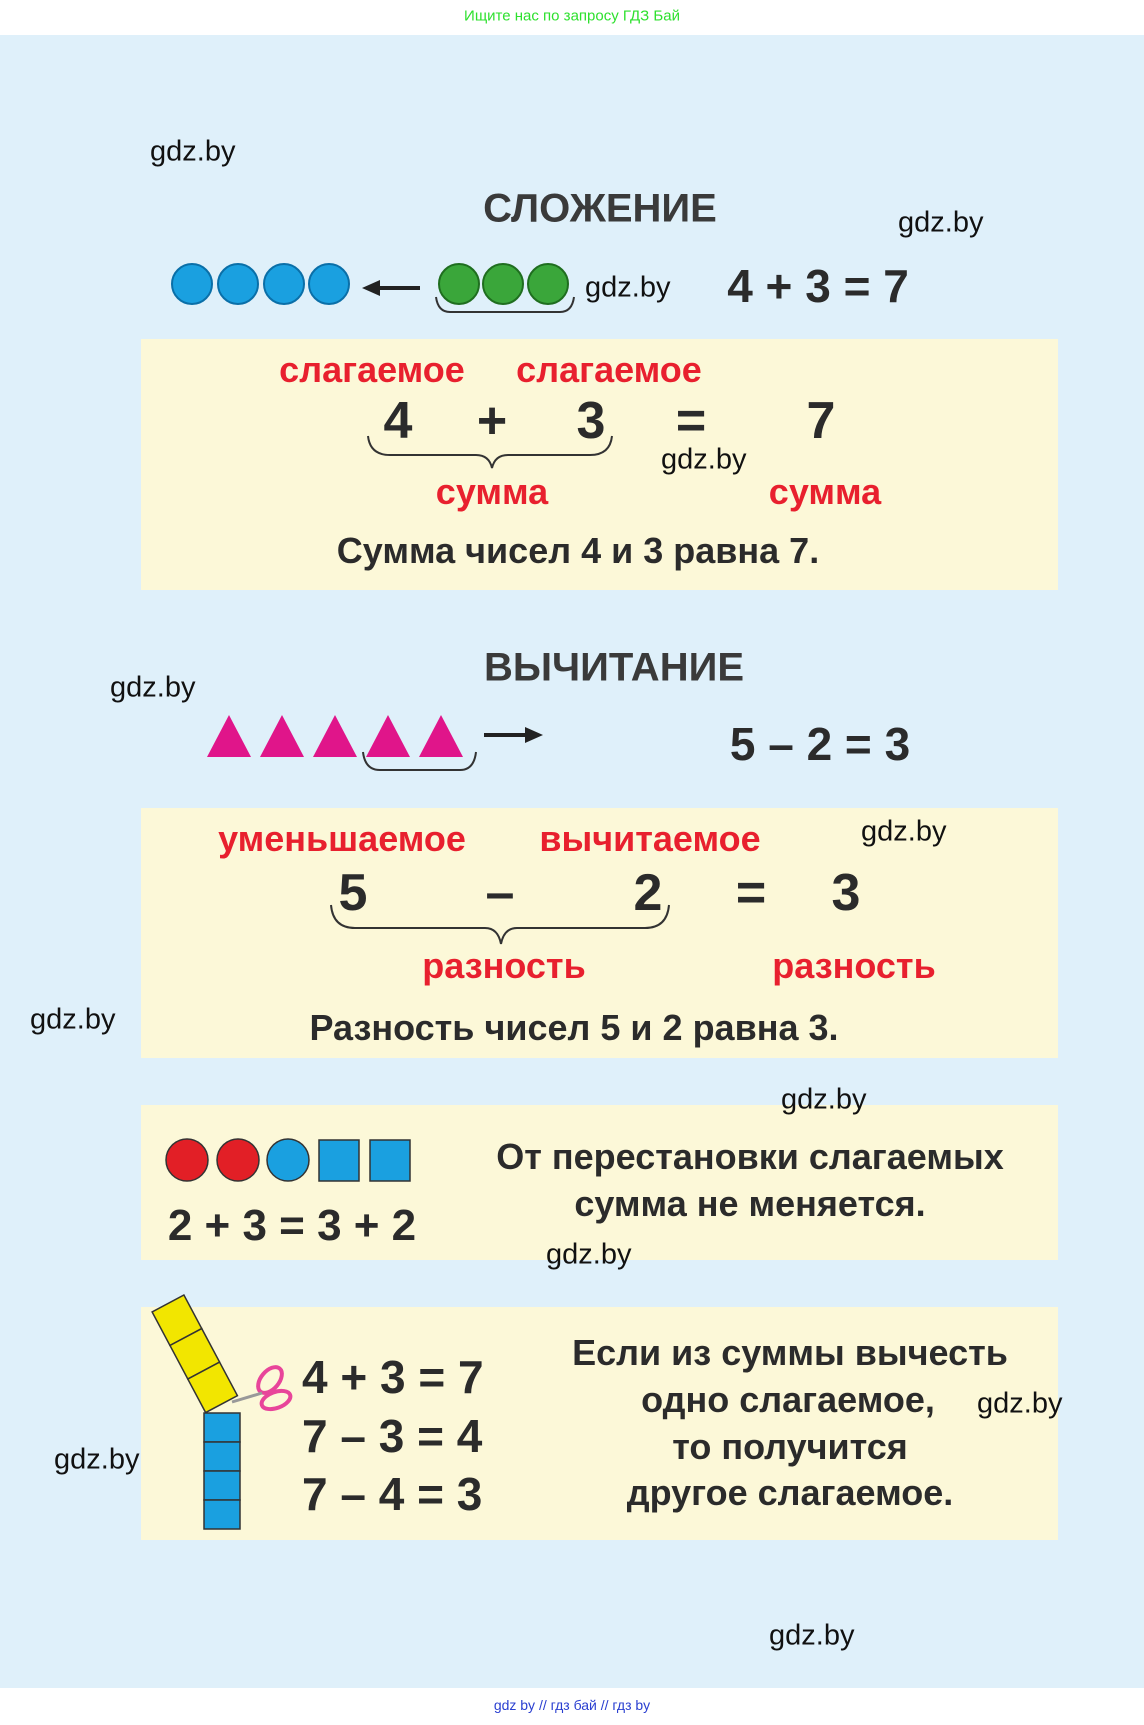 The width and height of the screenshot is (1144, 1725). Describe the element at coordinates (648, 893) in the screenshot. I see `subtrahend: 2` at that location.